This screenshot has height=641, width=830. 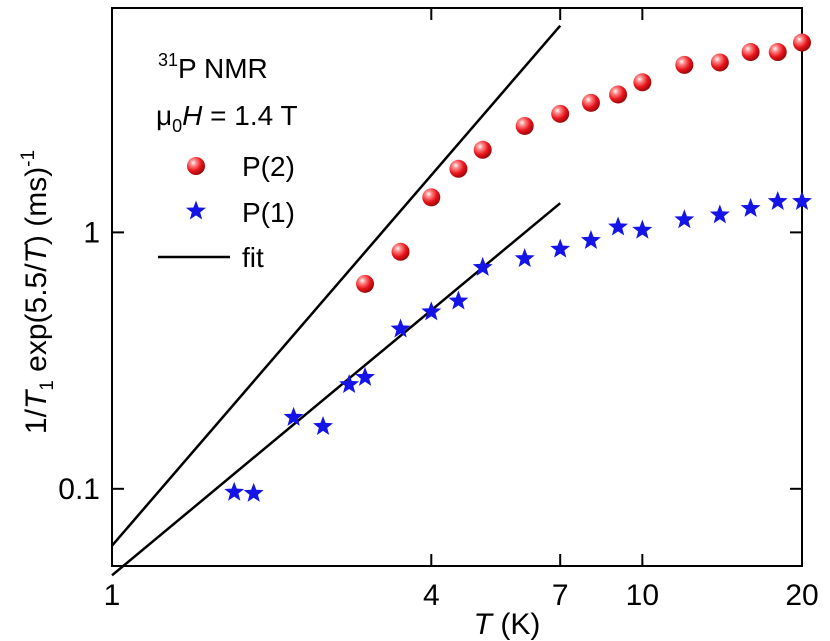 What do you see at coordinates (507, 624) in the screenshot?
I see `x-axis-label: T (K)` at bounding box center [507, 624].